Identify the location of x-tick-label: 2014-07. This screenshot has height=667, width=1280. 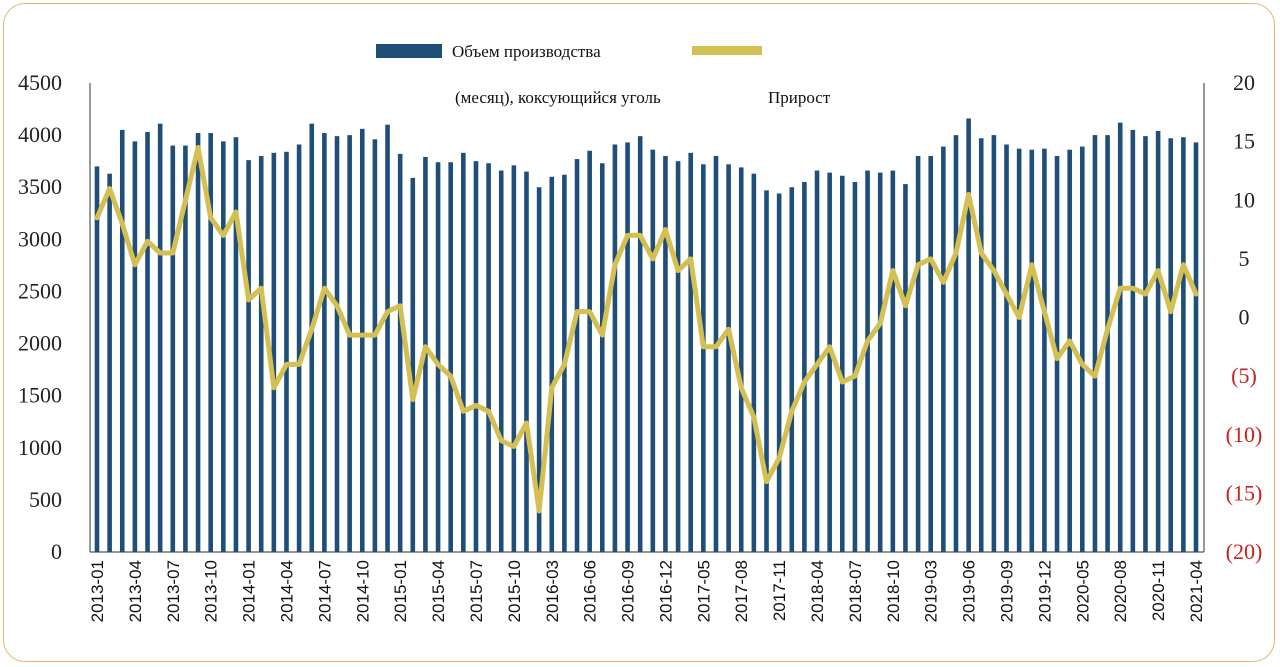
(324, 591).